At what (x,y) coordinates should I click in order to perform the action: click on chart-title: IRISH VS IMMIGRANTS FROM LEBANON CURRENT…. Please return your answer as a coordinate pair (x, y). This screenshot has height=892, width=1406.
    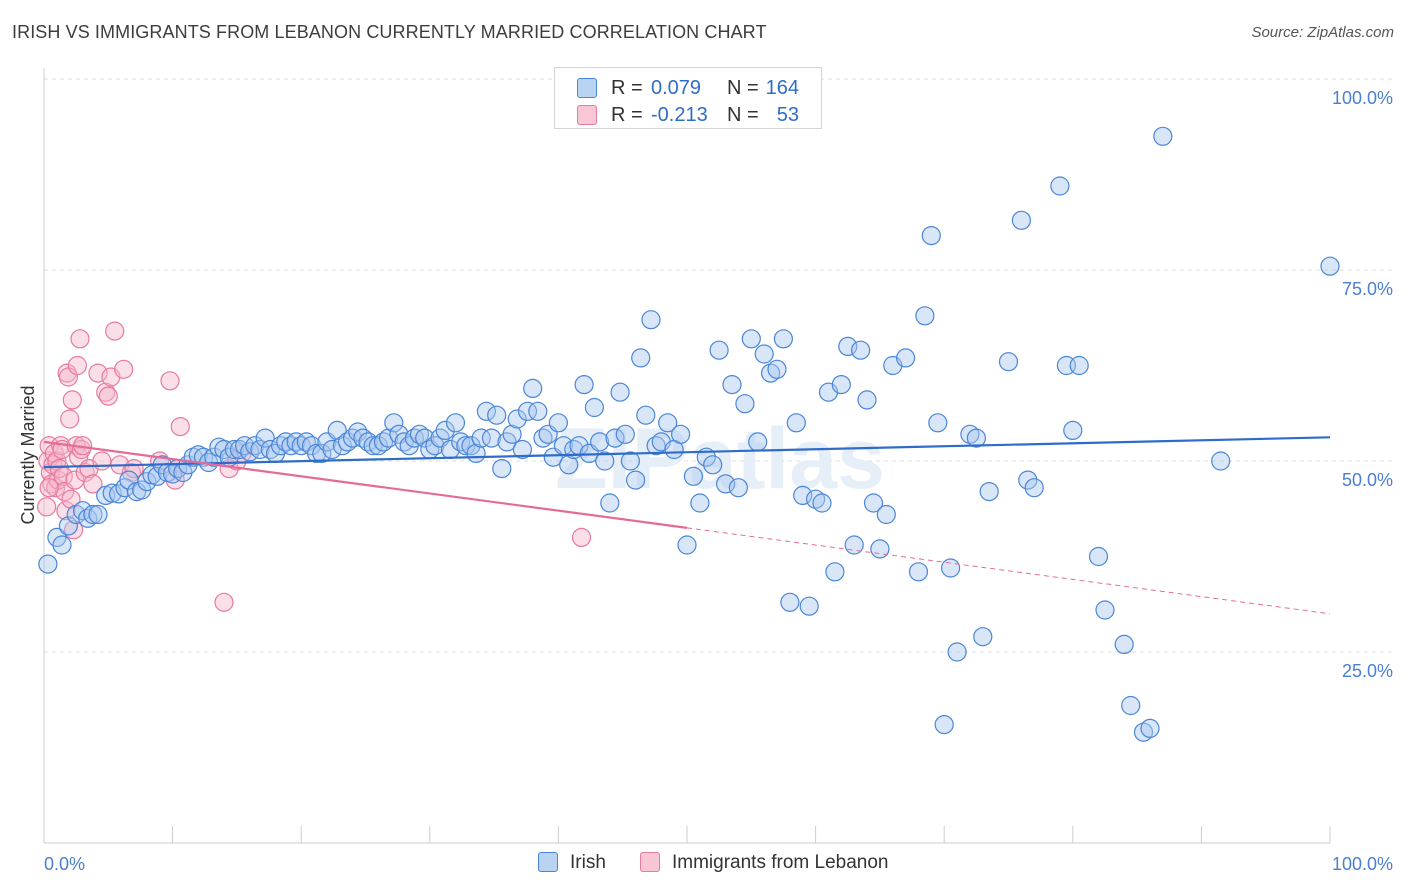
    Looking at the image, I should click on (389, 32).